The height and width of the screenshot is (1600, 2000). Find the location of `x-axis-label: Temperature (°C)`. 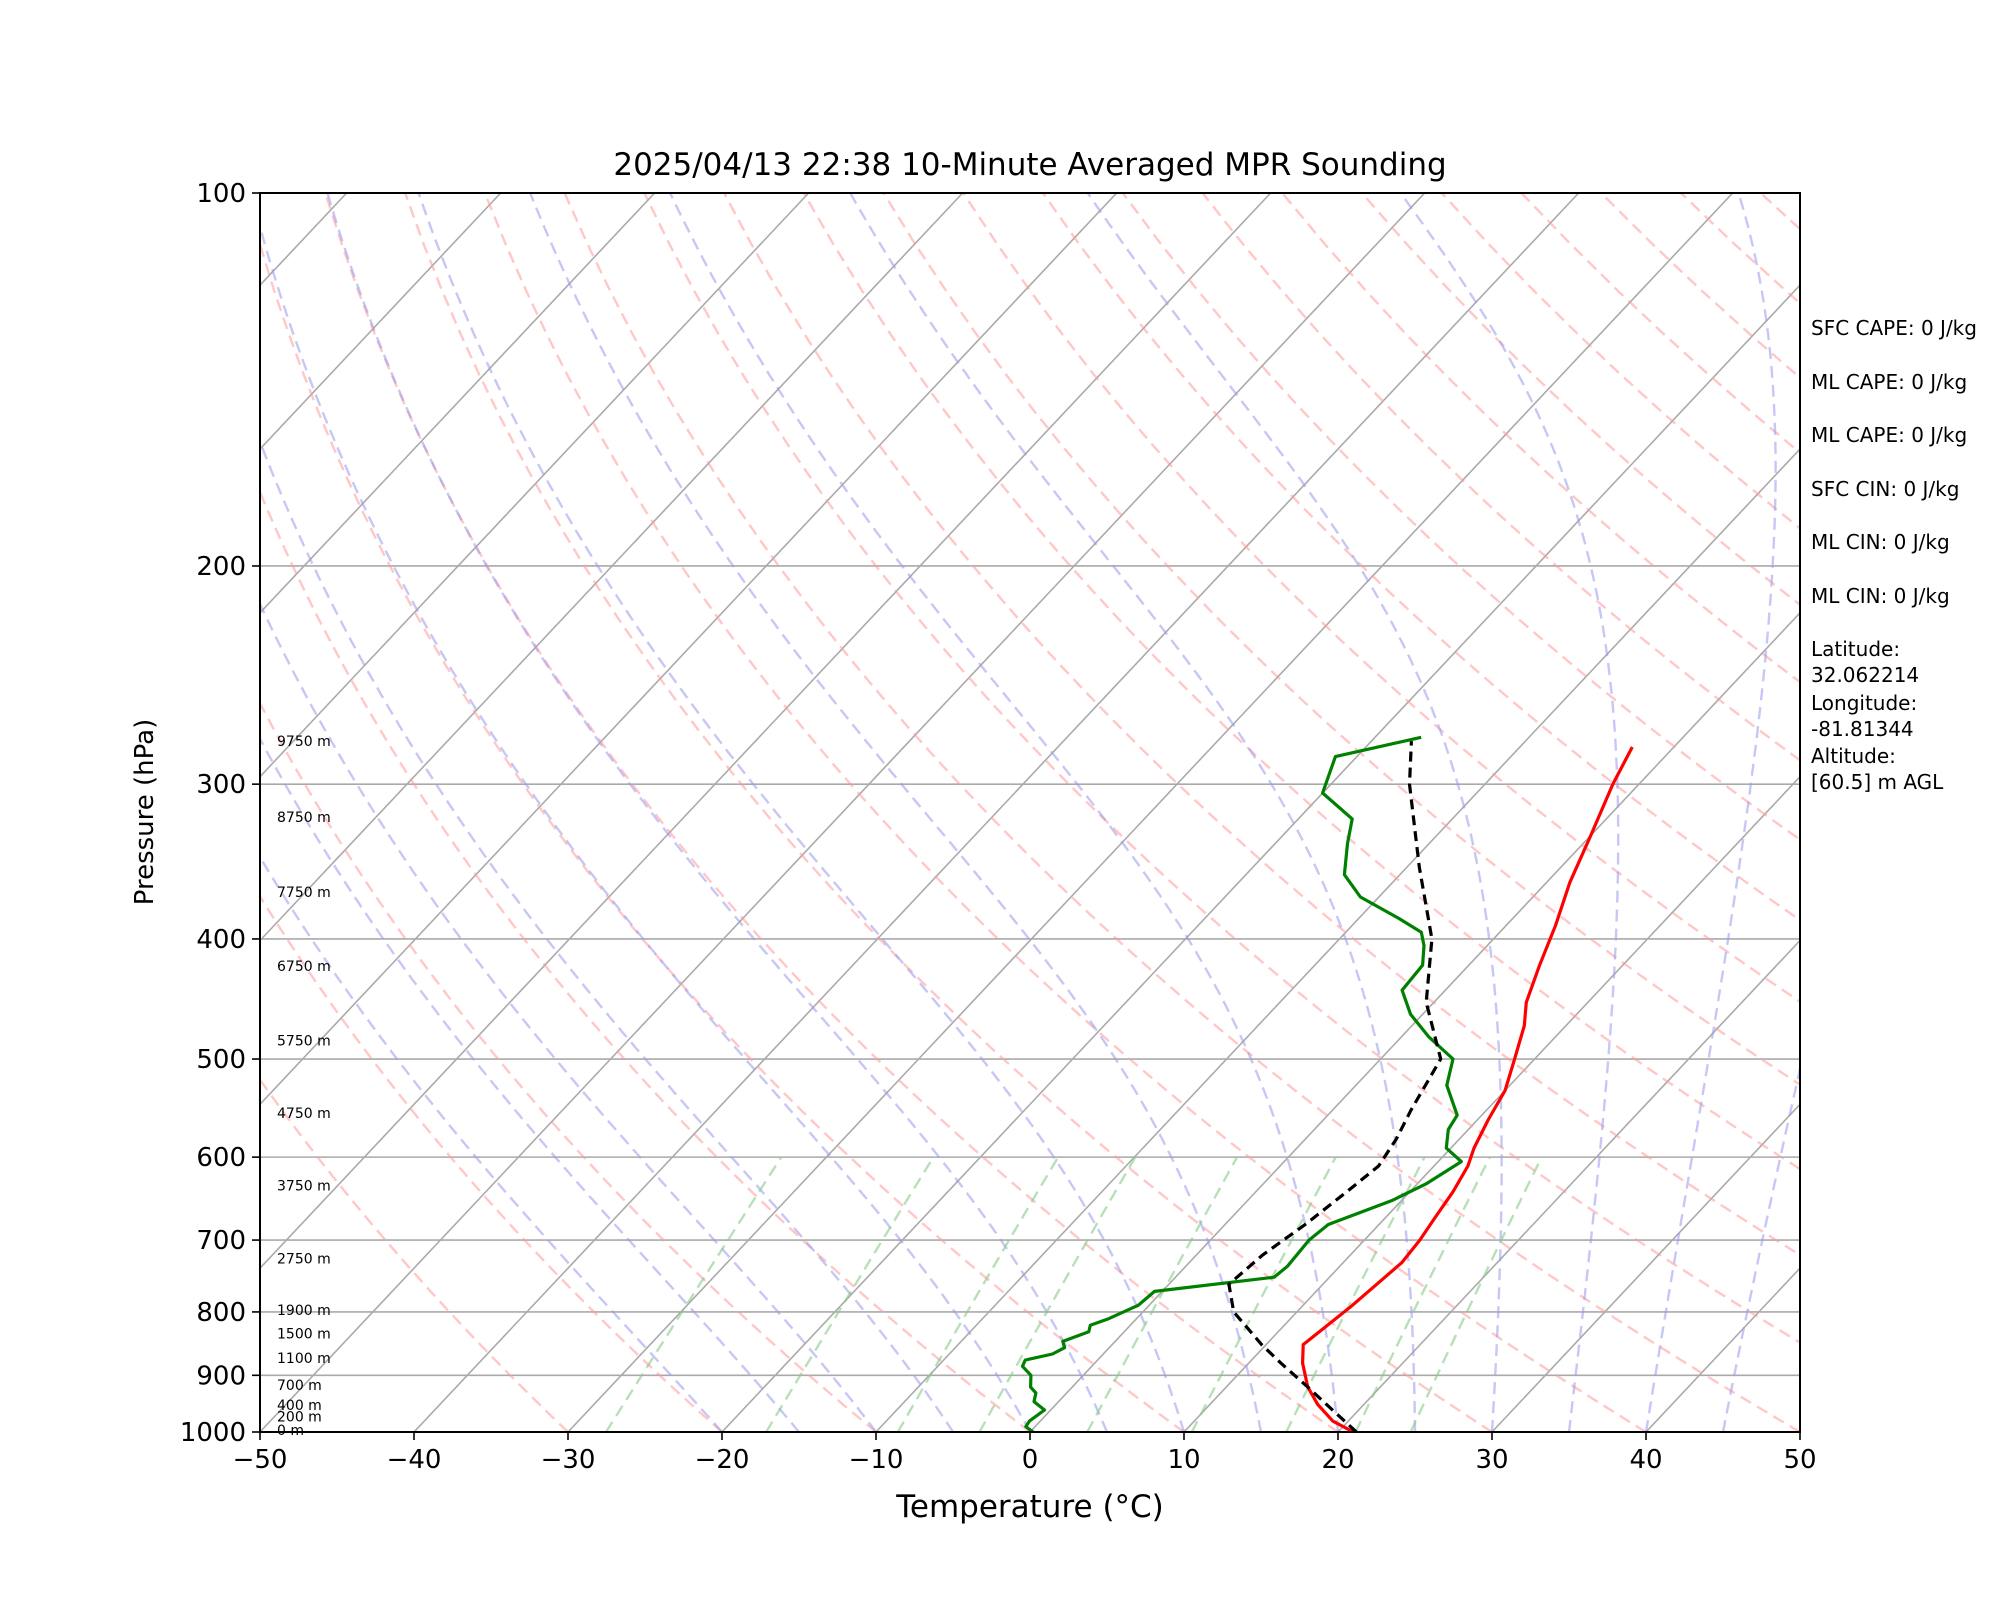

x-axis-label: Temperature (°C) is located at coordinates (1029, 1507).